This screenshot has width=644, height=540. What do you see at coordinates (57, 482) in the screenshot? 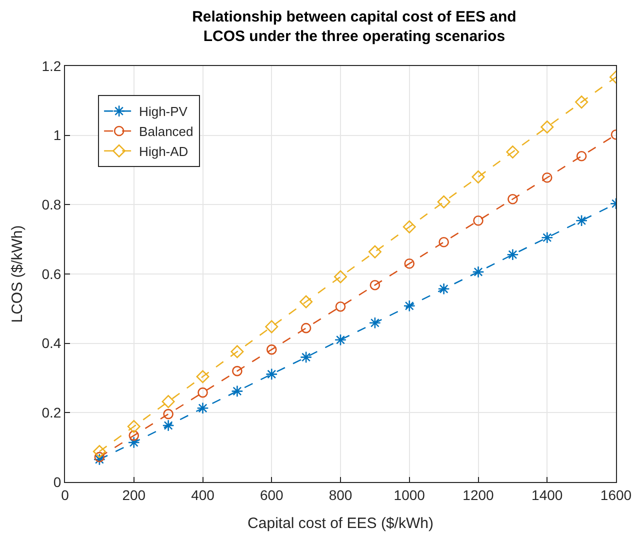
I see `y-tick-label: 0` at bounding box center [57, 482].